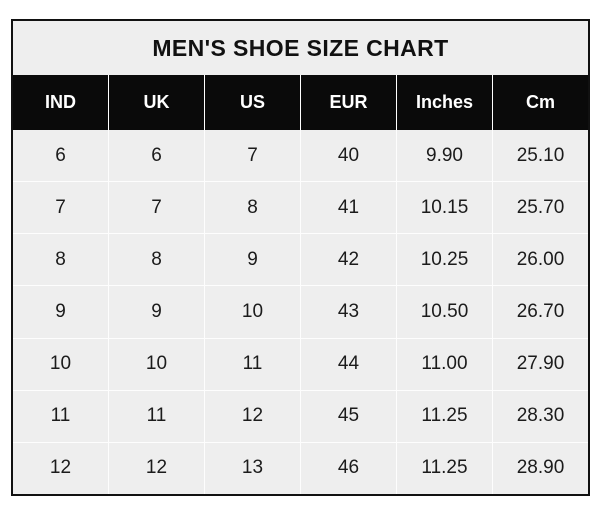 The height and width of the screenshot is (521, 605). I want to click on cell-ind: 7, so click(61, 208).